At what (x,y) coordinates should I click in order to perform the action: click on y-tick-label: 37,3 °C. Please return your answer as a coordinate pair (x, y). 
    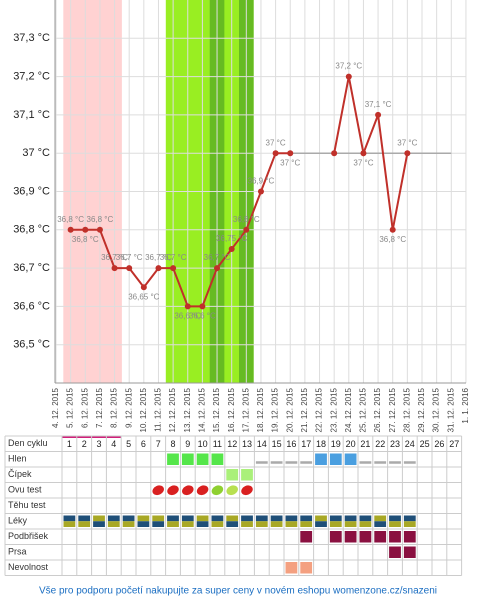
    Looking at the image, I should click on (31, 38).